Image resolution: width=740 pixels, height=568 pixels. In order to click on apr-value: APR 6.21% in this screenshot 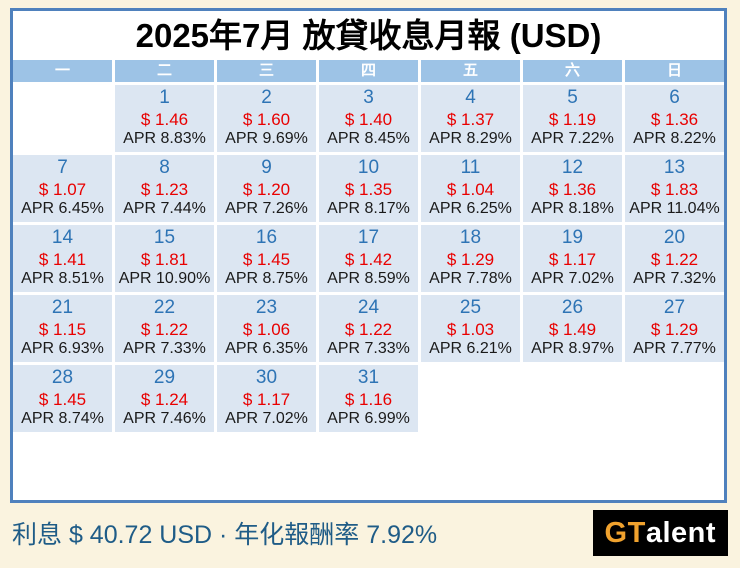, I will do `click(470, 348)`.